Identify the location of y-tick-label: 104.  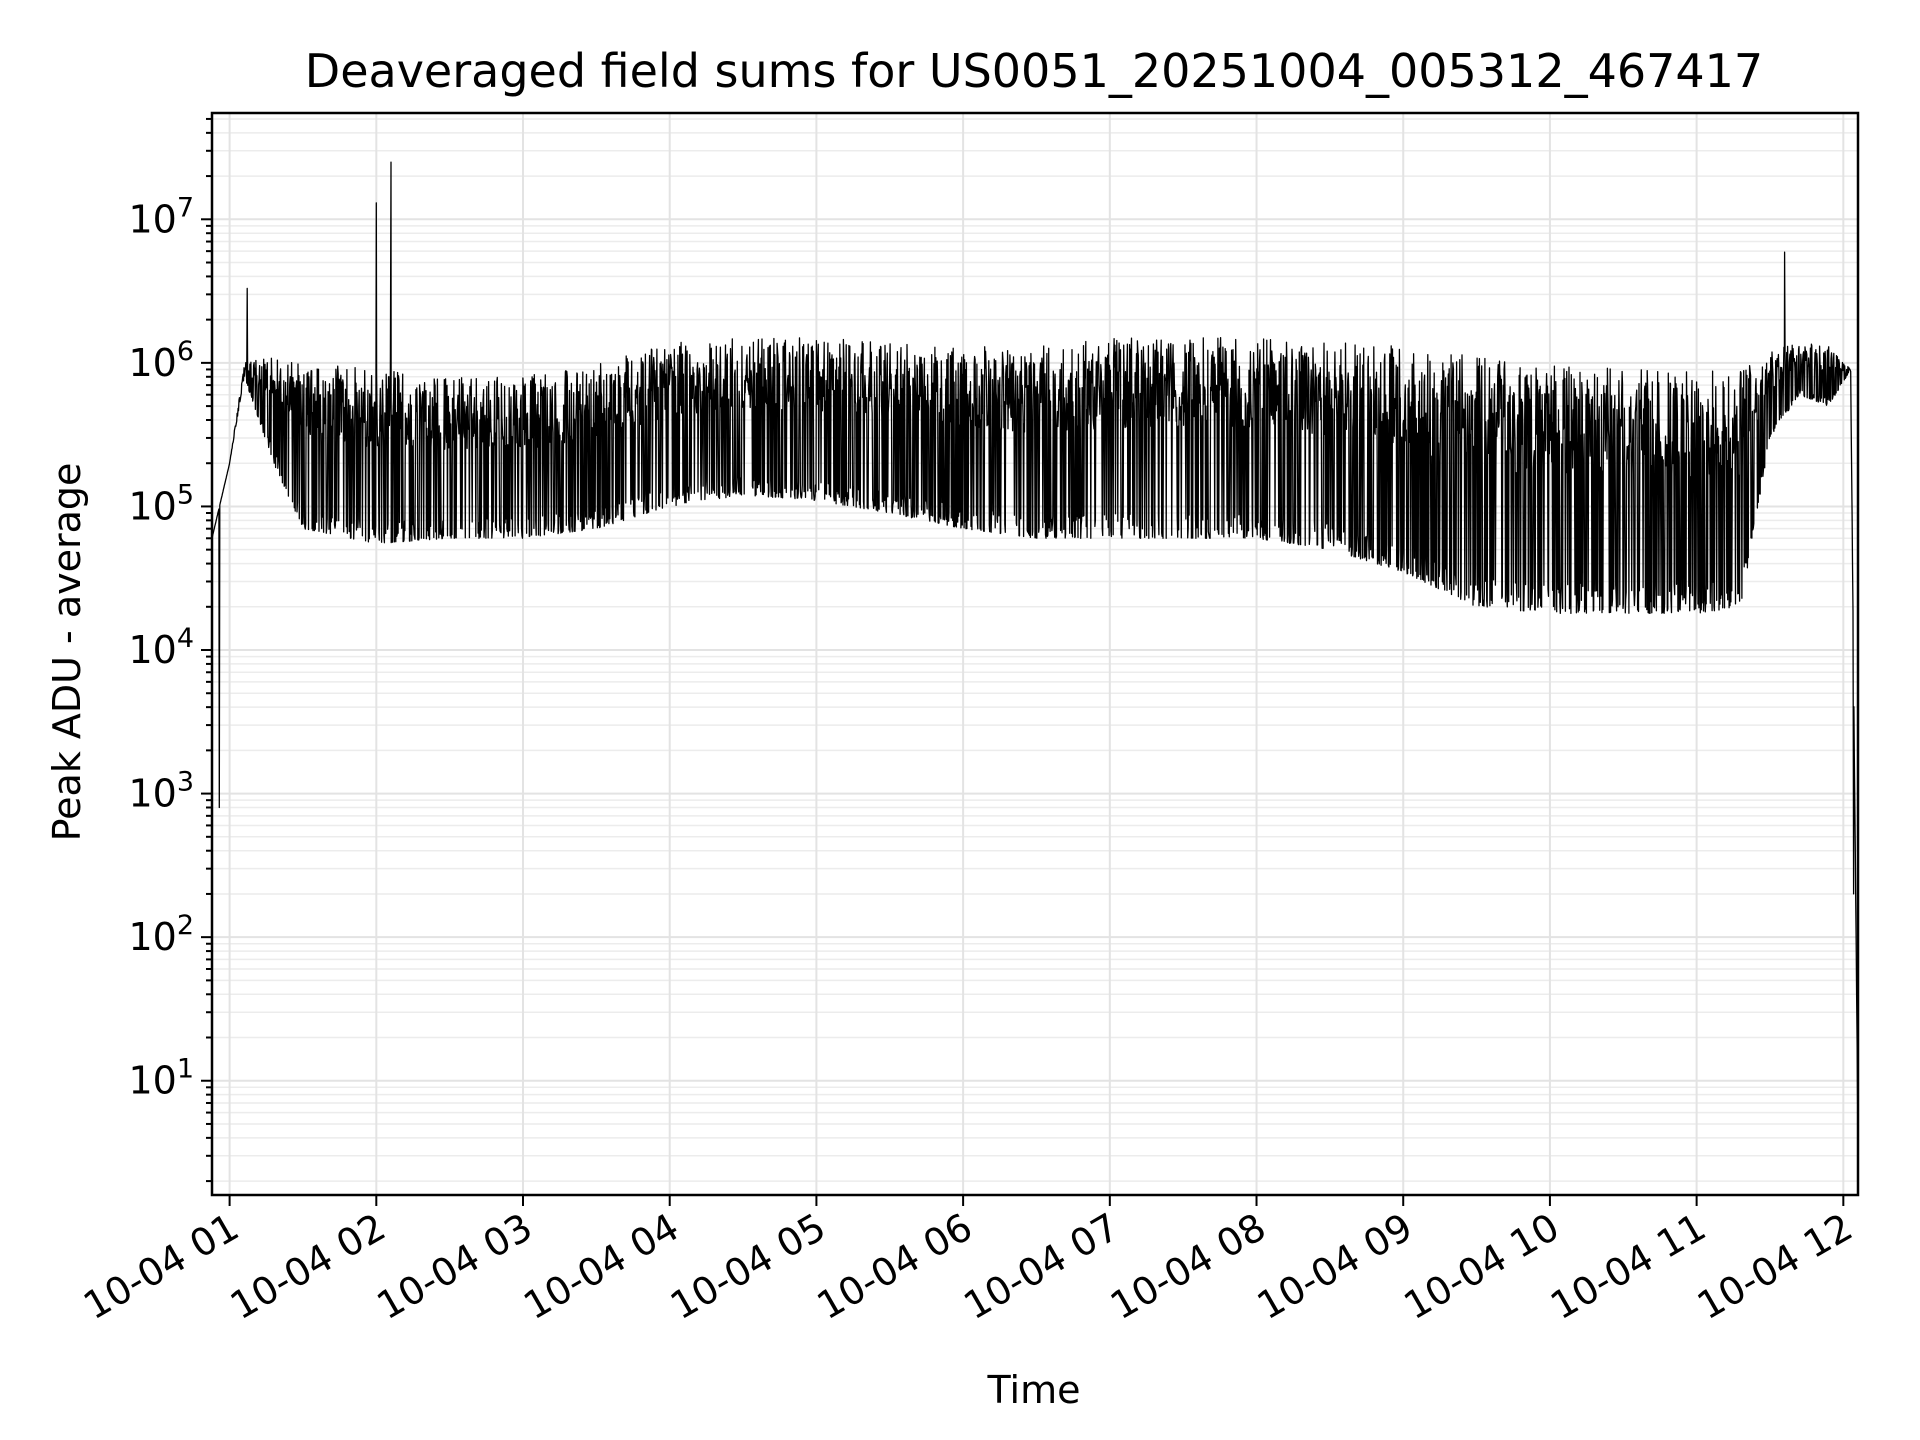
(161, 647).